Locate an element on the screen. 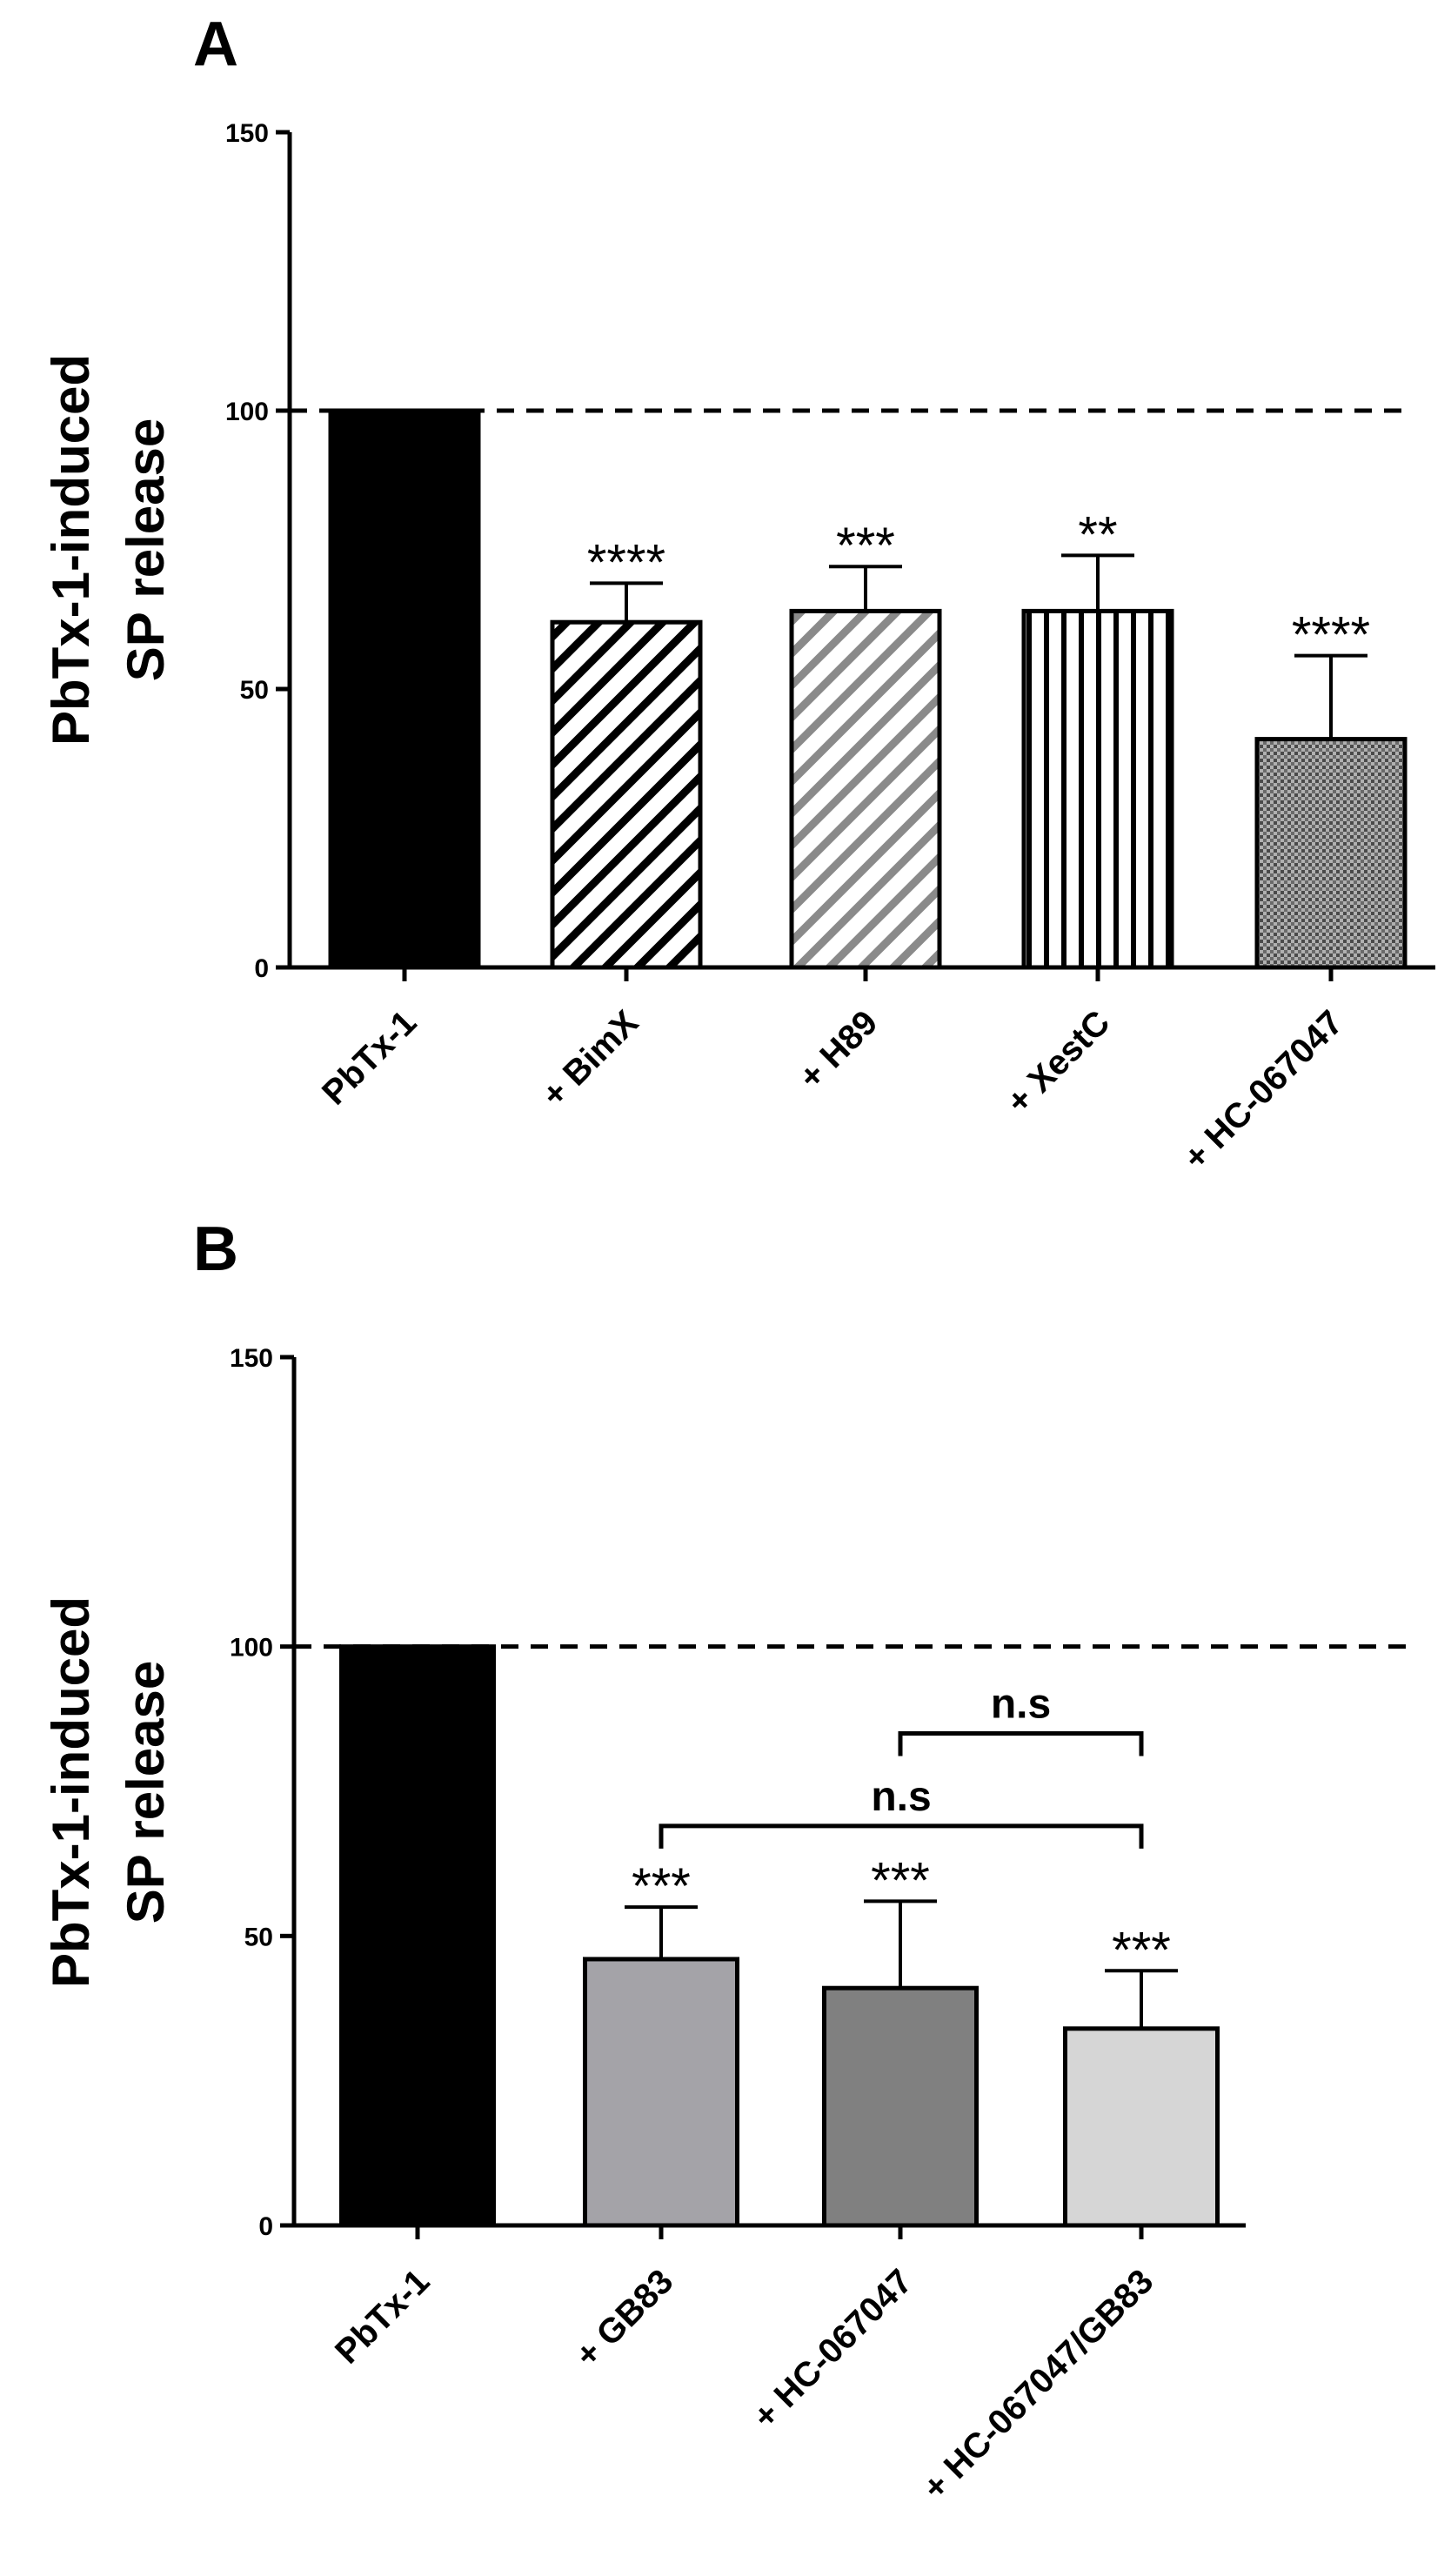  significance-4: *** is located at coordinates (1141, 1950).